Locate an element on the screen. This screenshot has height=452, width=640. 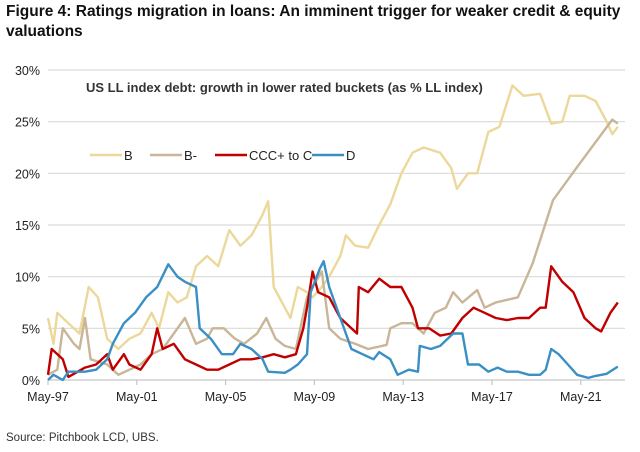
x-tick-label: May-01 is located at coordinates (137, 397).